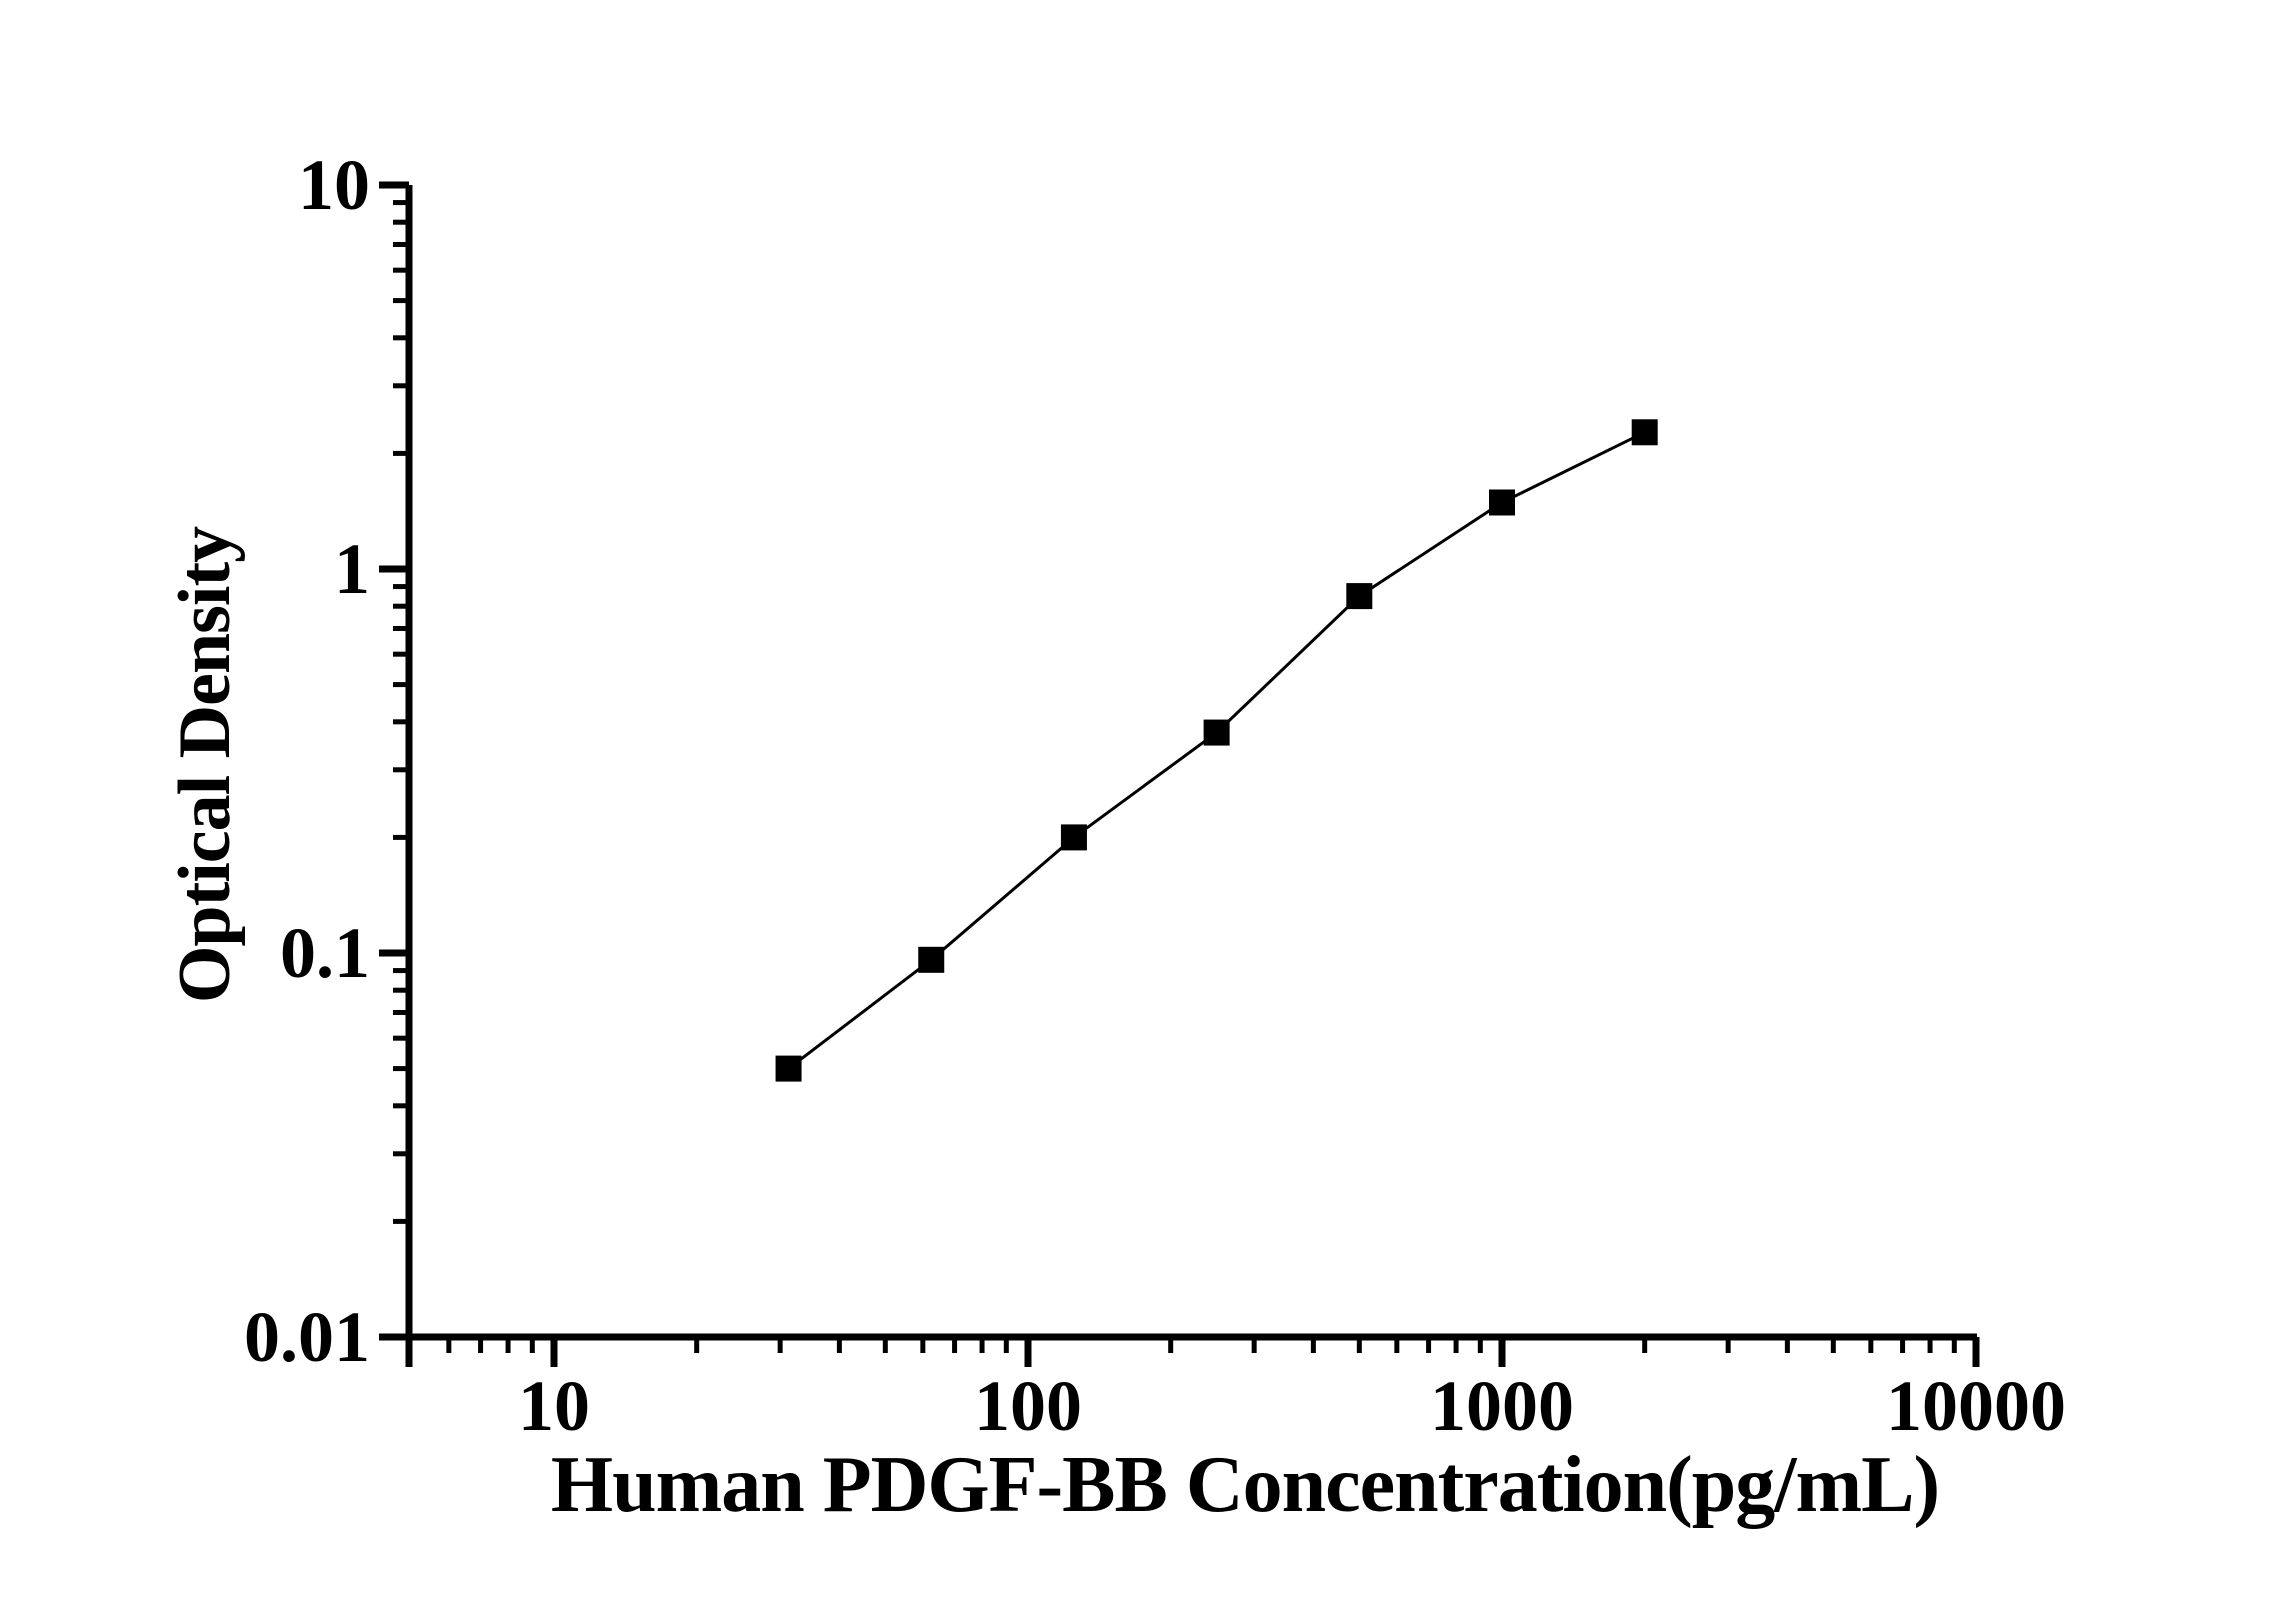 The image size is (2296, 1604). I want to click on y-tick-label-0.1: 0.1, so click(325, 953).